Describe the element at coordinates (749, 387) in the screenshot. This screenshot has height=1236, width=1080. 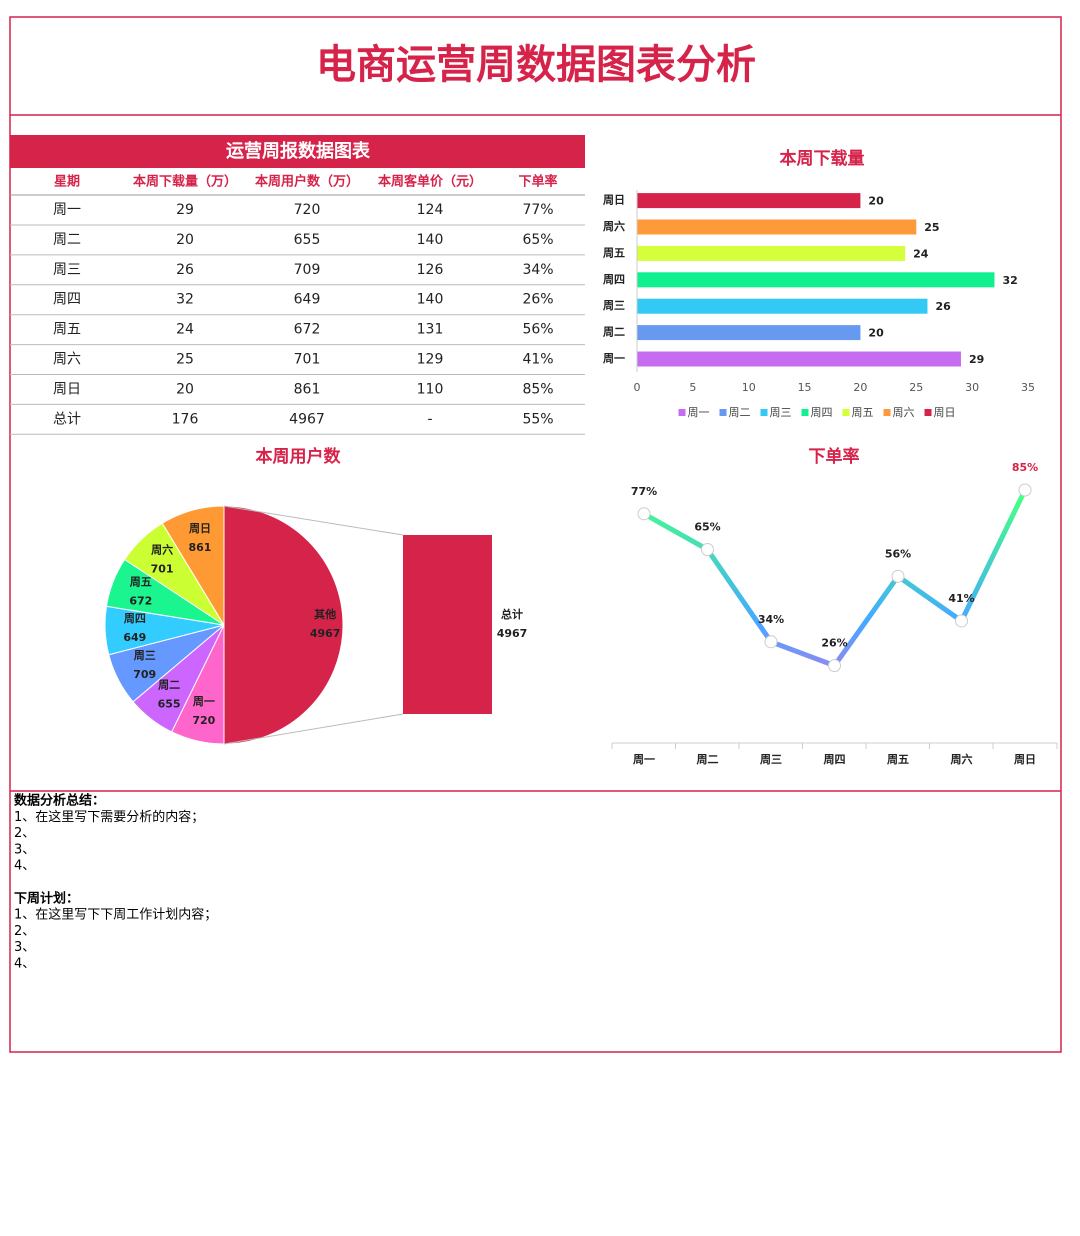
I see `x-tick-label: 10` at that location.